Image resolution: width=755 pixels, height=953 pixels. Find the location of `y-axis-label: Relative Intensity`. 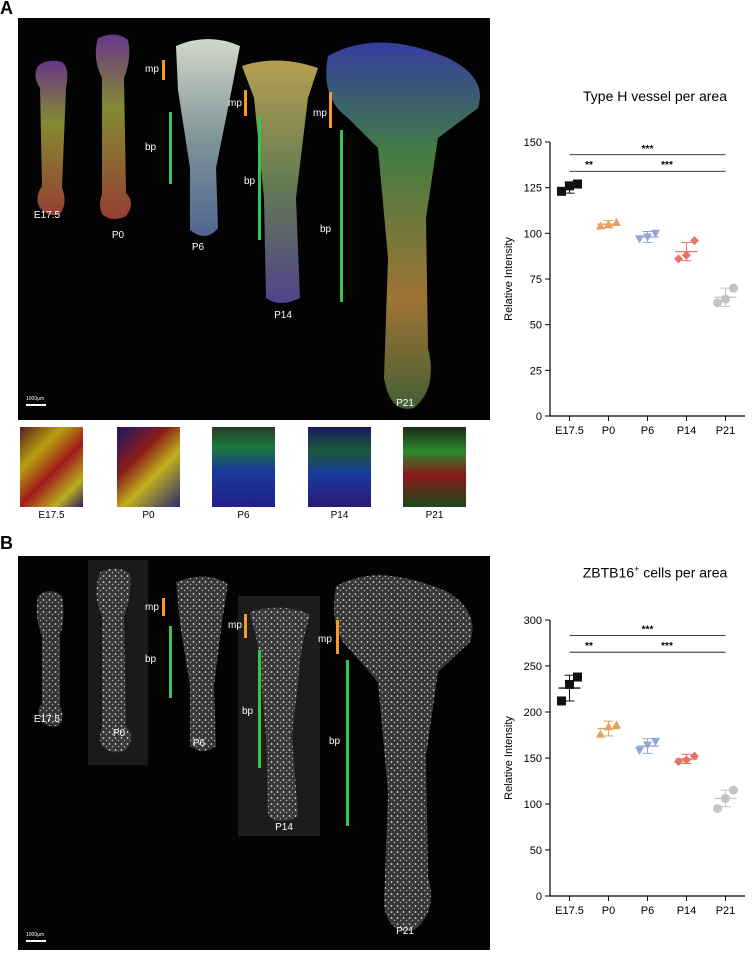

y-axis-label: Relative Intensity is located at coordinates (509, 279).